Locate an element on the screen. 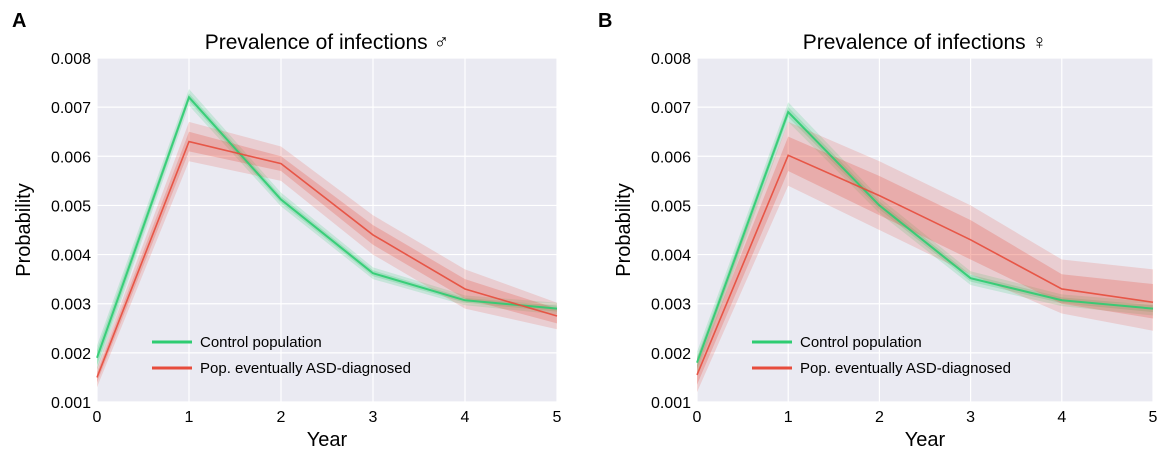 The image size is (1158, 451). panel-letter: A is located at coordinates (19, 21).